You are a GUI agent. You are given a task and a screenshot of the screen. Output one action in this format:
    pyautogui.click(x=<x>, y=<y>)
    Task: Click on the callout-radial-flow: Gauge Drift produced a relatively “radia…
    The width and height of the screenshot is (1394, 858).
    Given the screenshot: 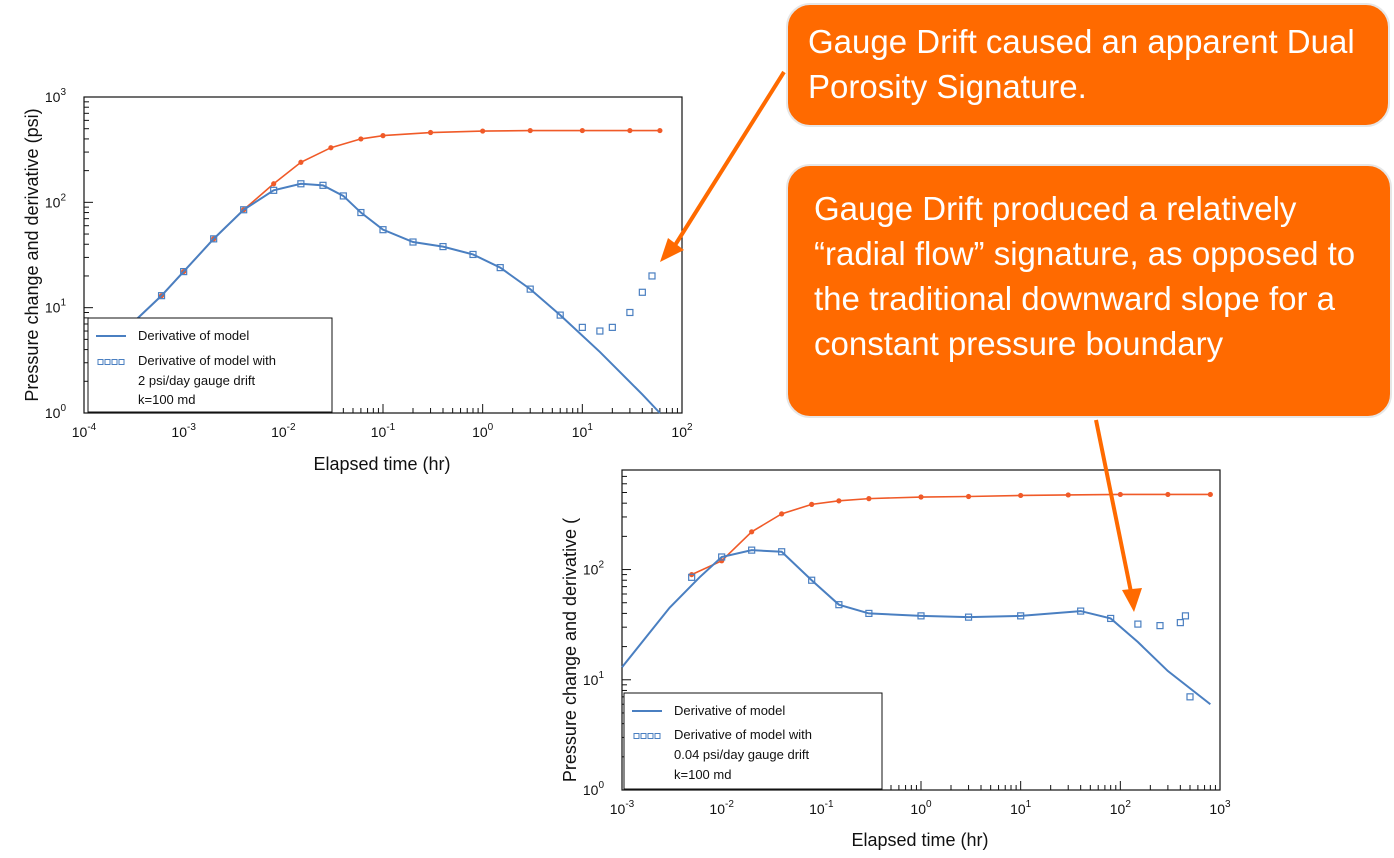 What is the action you would take?
    pyautogui.click(x=1089, y=291)
    